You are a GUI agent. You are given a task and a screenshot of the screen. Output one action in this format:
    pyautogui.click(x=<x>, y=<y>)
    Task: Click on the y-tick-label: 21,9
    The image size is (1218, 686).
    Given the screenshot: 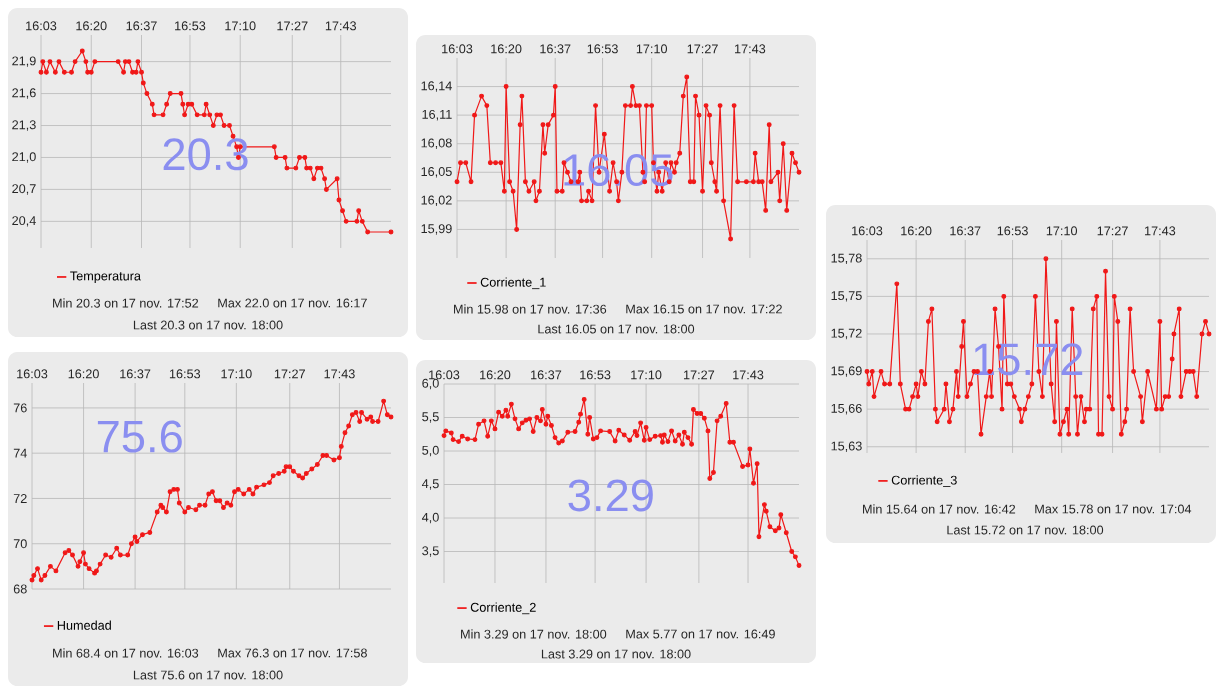 What is the action you would take?
    pyautogui.click(x=24, y=61)
    